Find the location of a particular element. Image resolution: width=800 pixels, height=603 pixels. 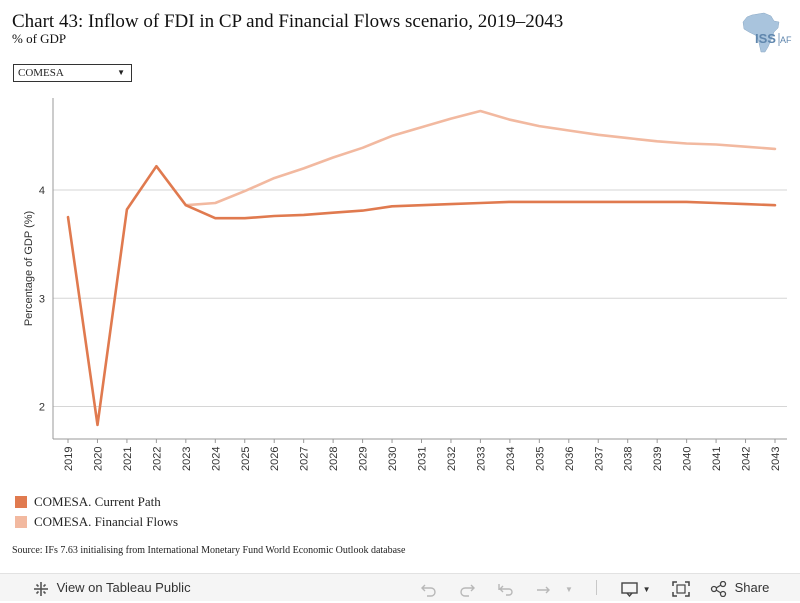

x-tick-label: 2038 is located at coordinates (629, 459).